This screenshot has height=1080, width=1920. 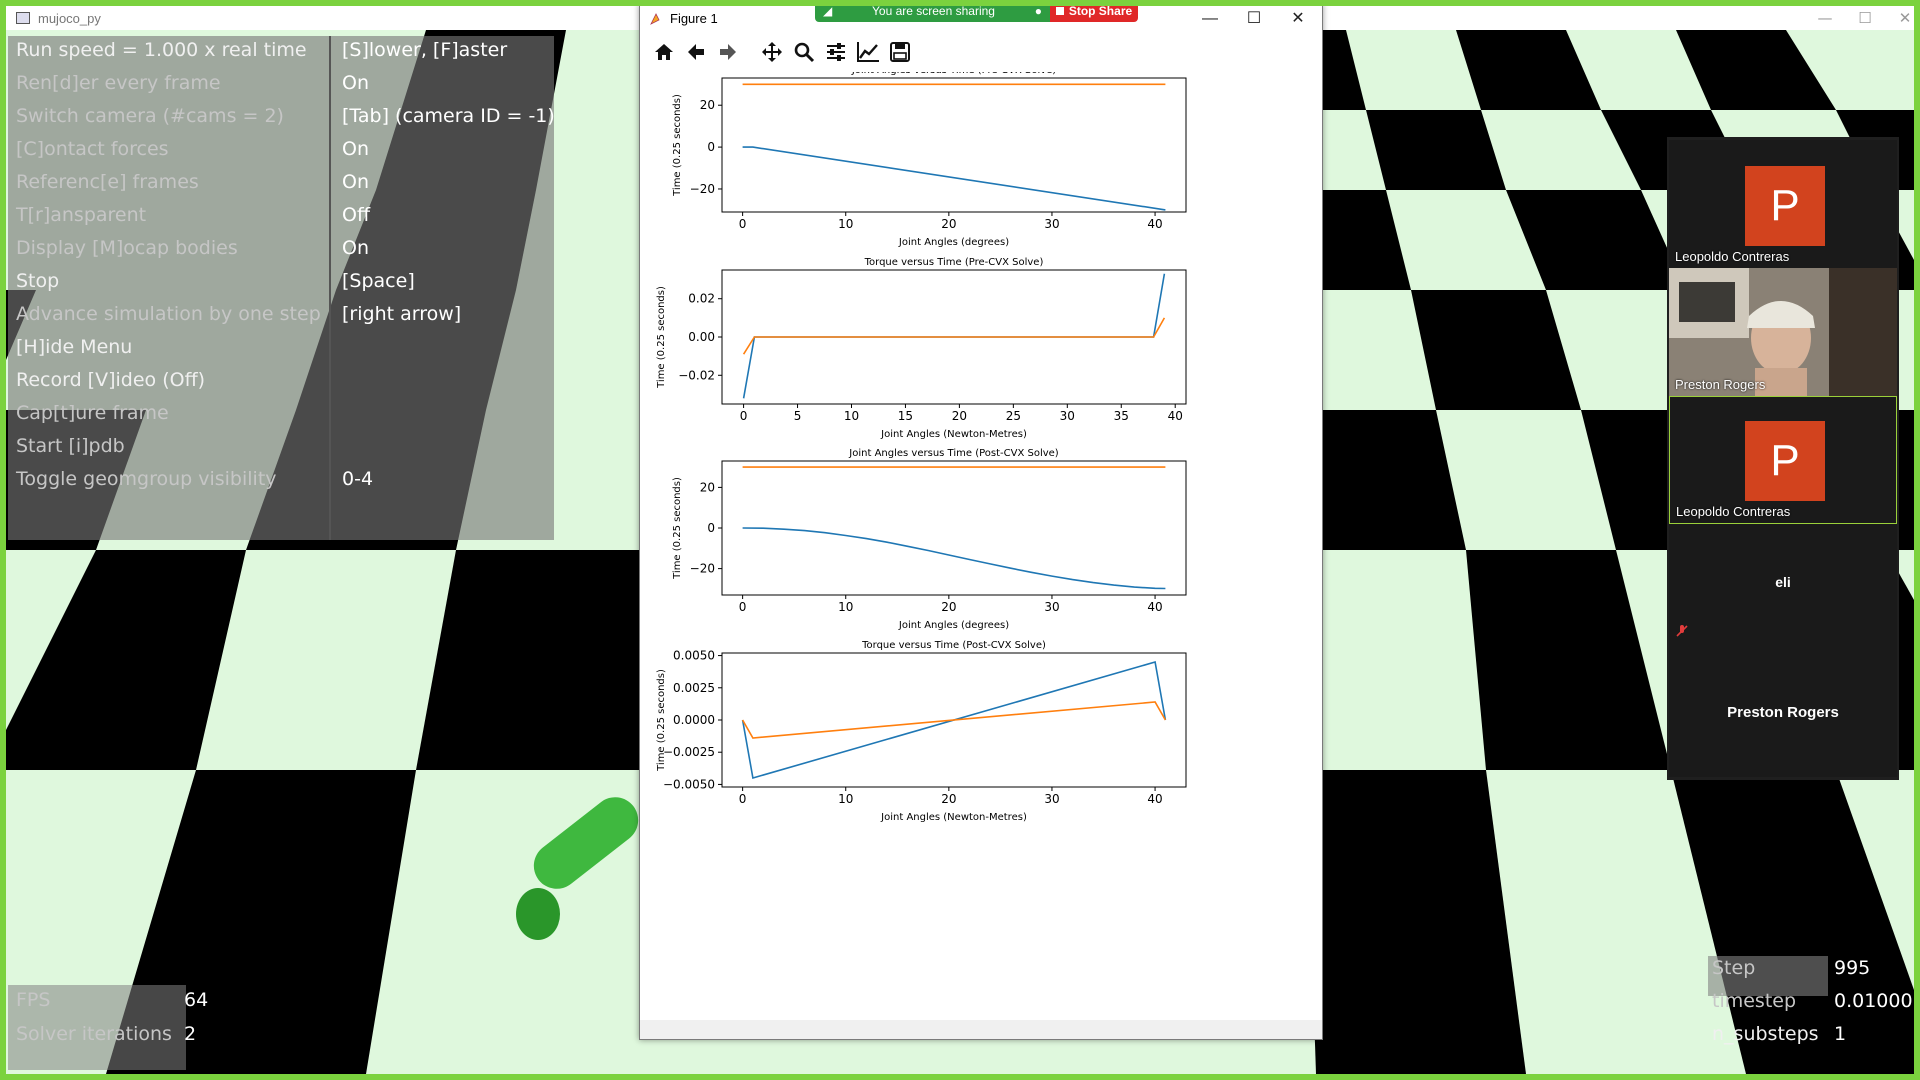 I want to click on plot-title: Torque versus Time (Pre-CVX Solve), so click(x=954, y=262).